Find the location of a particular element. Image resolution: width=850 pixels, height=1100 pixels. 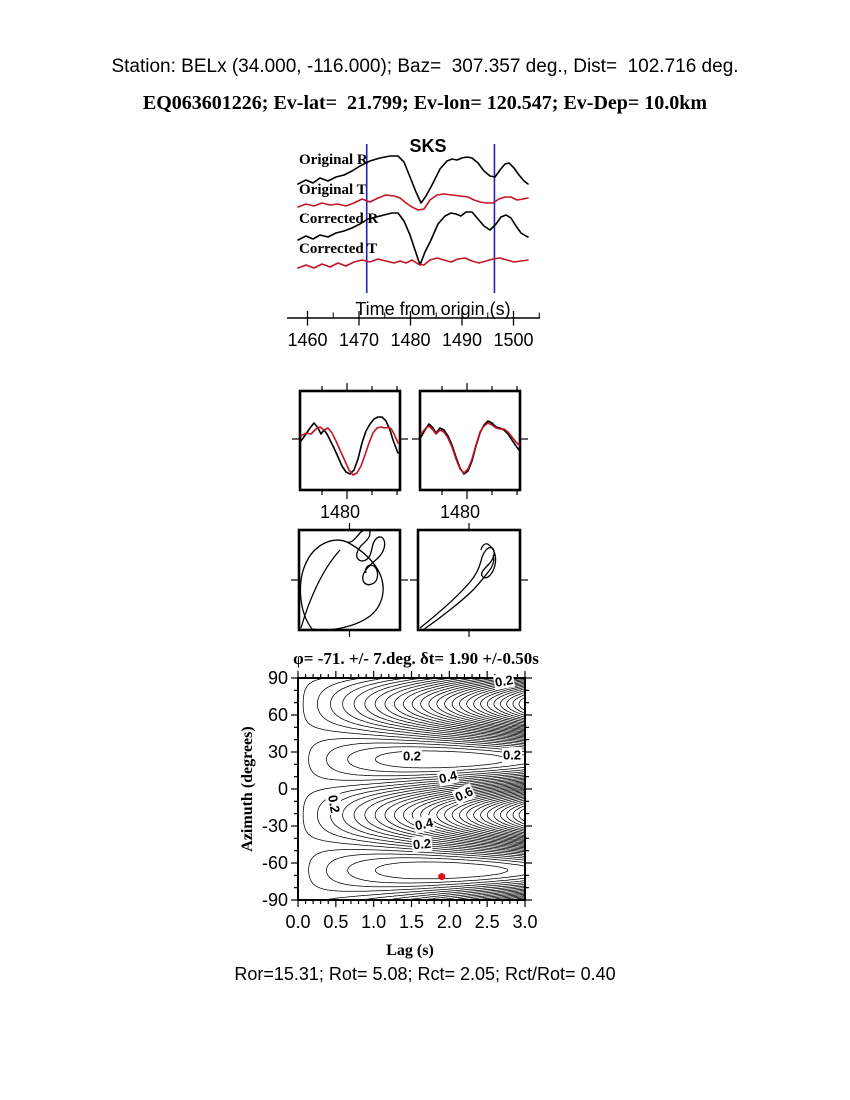

time-axis-tick-label: 1480 is located at coordinates (410, 340).